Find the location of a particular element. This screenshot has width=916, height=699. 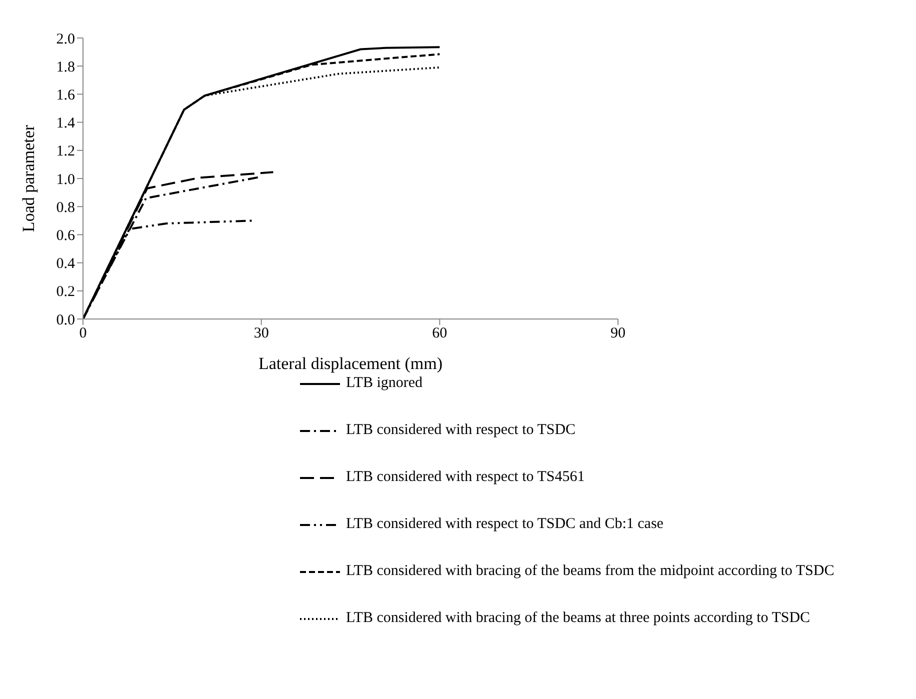

legend-label: LTB considered with bracing of the beams from the midpoint according to TSDC is located at coordinates (590, 571).